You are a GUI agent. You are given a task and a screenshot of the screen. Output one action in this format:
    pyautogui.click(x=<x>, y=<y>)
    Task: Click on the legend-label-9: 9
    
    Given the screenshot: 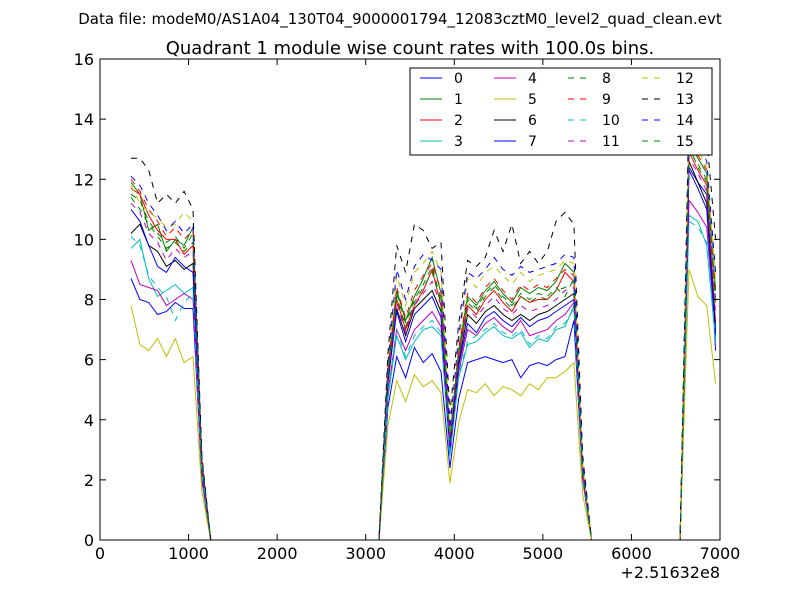 What is the action you would take?
    pyautogui.click(x=606, y=100)
    